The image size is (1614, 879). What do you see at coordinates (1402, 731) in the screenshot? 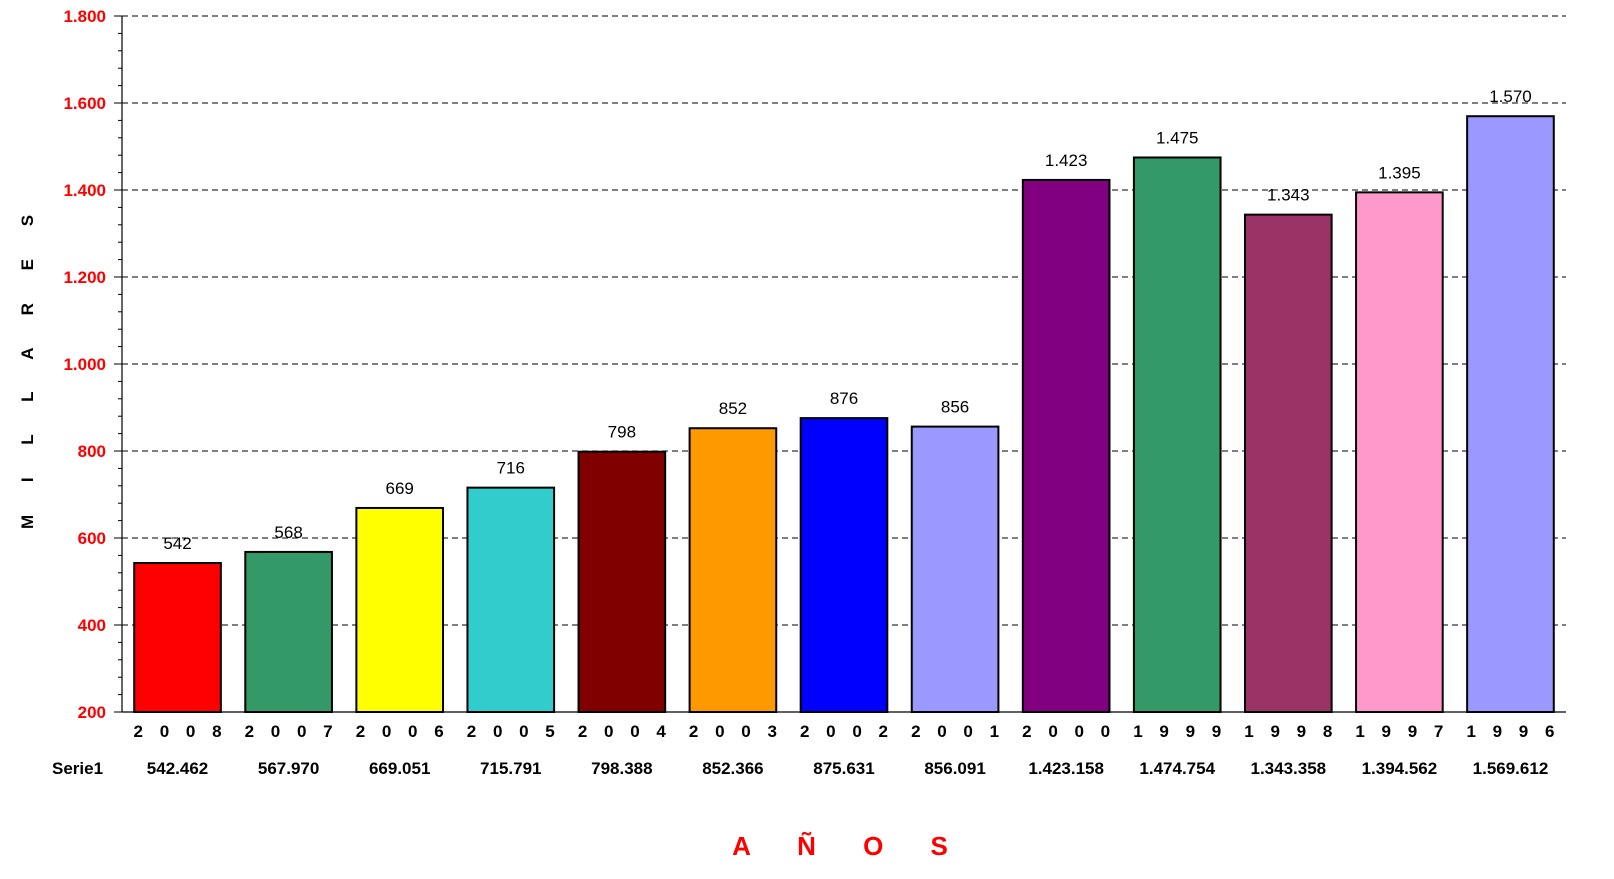
I see `x-tick-label: 1 9 9 7` at bounding box center [1402, 731].